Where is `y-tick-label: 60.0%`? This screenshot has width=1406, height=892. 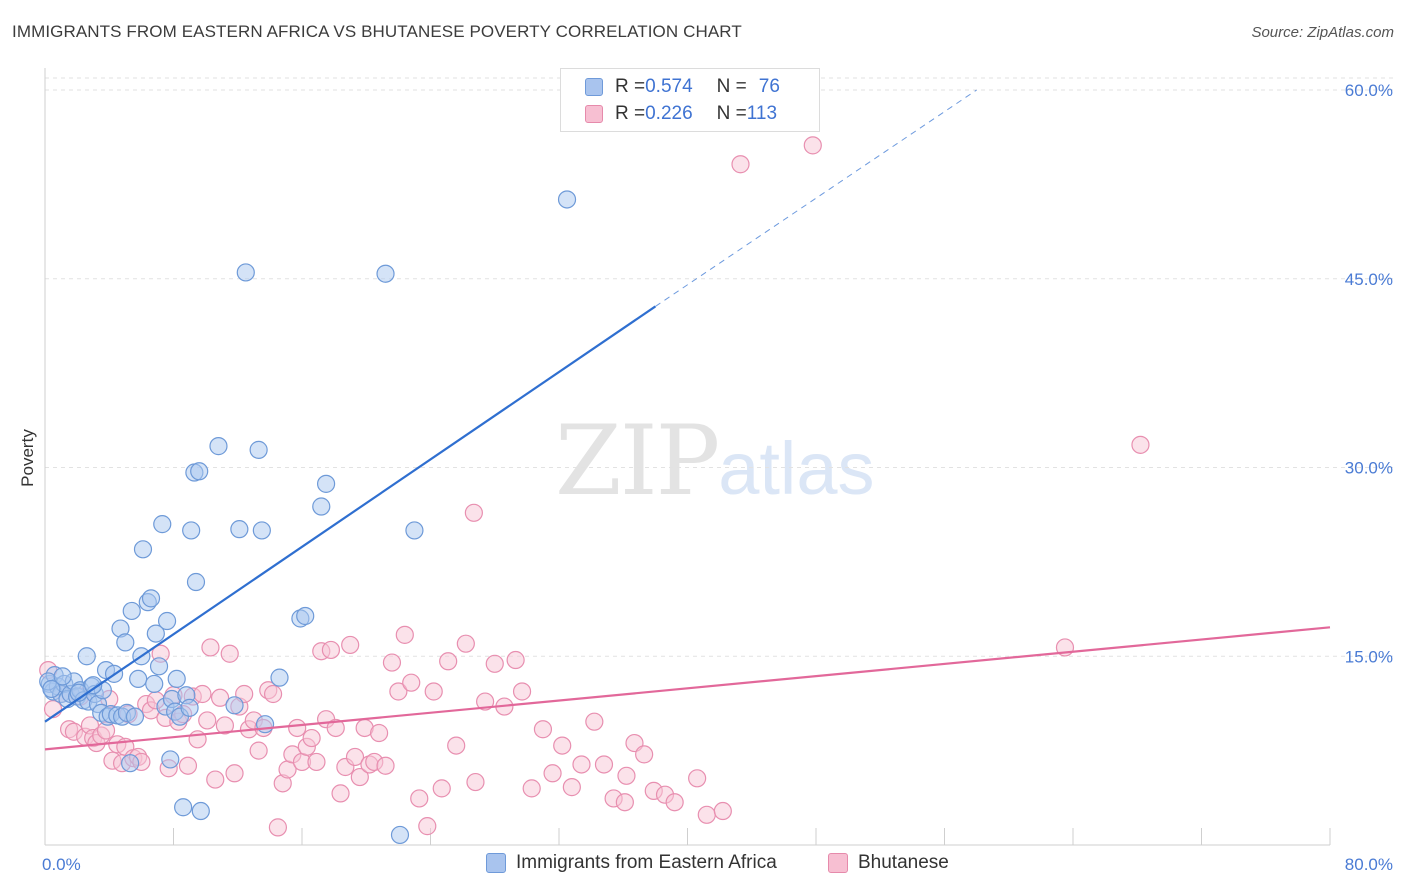
y-tick-label: 60.0% is located at coordinates (1369, 90).